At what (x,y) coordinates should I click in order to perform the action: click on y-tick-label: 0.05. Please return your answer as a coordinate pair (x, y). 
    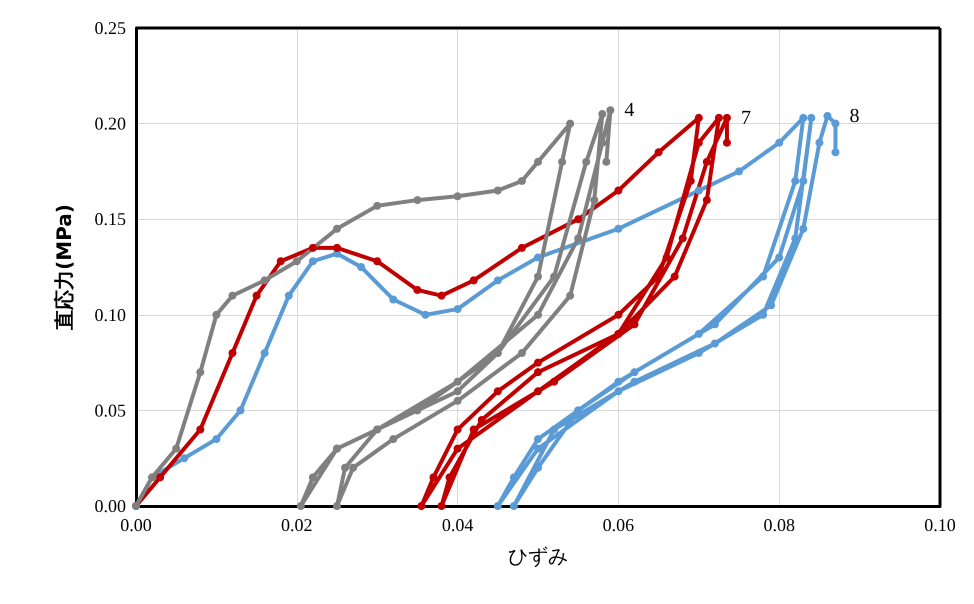
    Looking at the image, I should click on (110, 410).